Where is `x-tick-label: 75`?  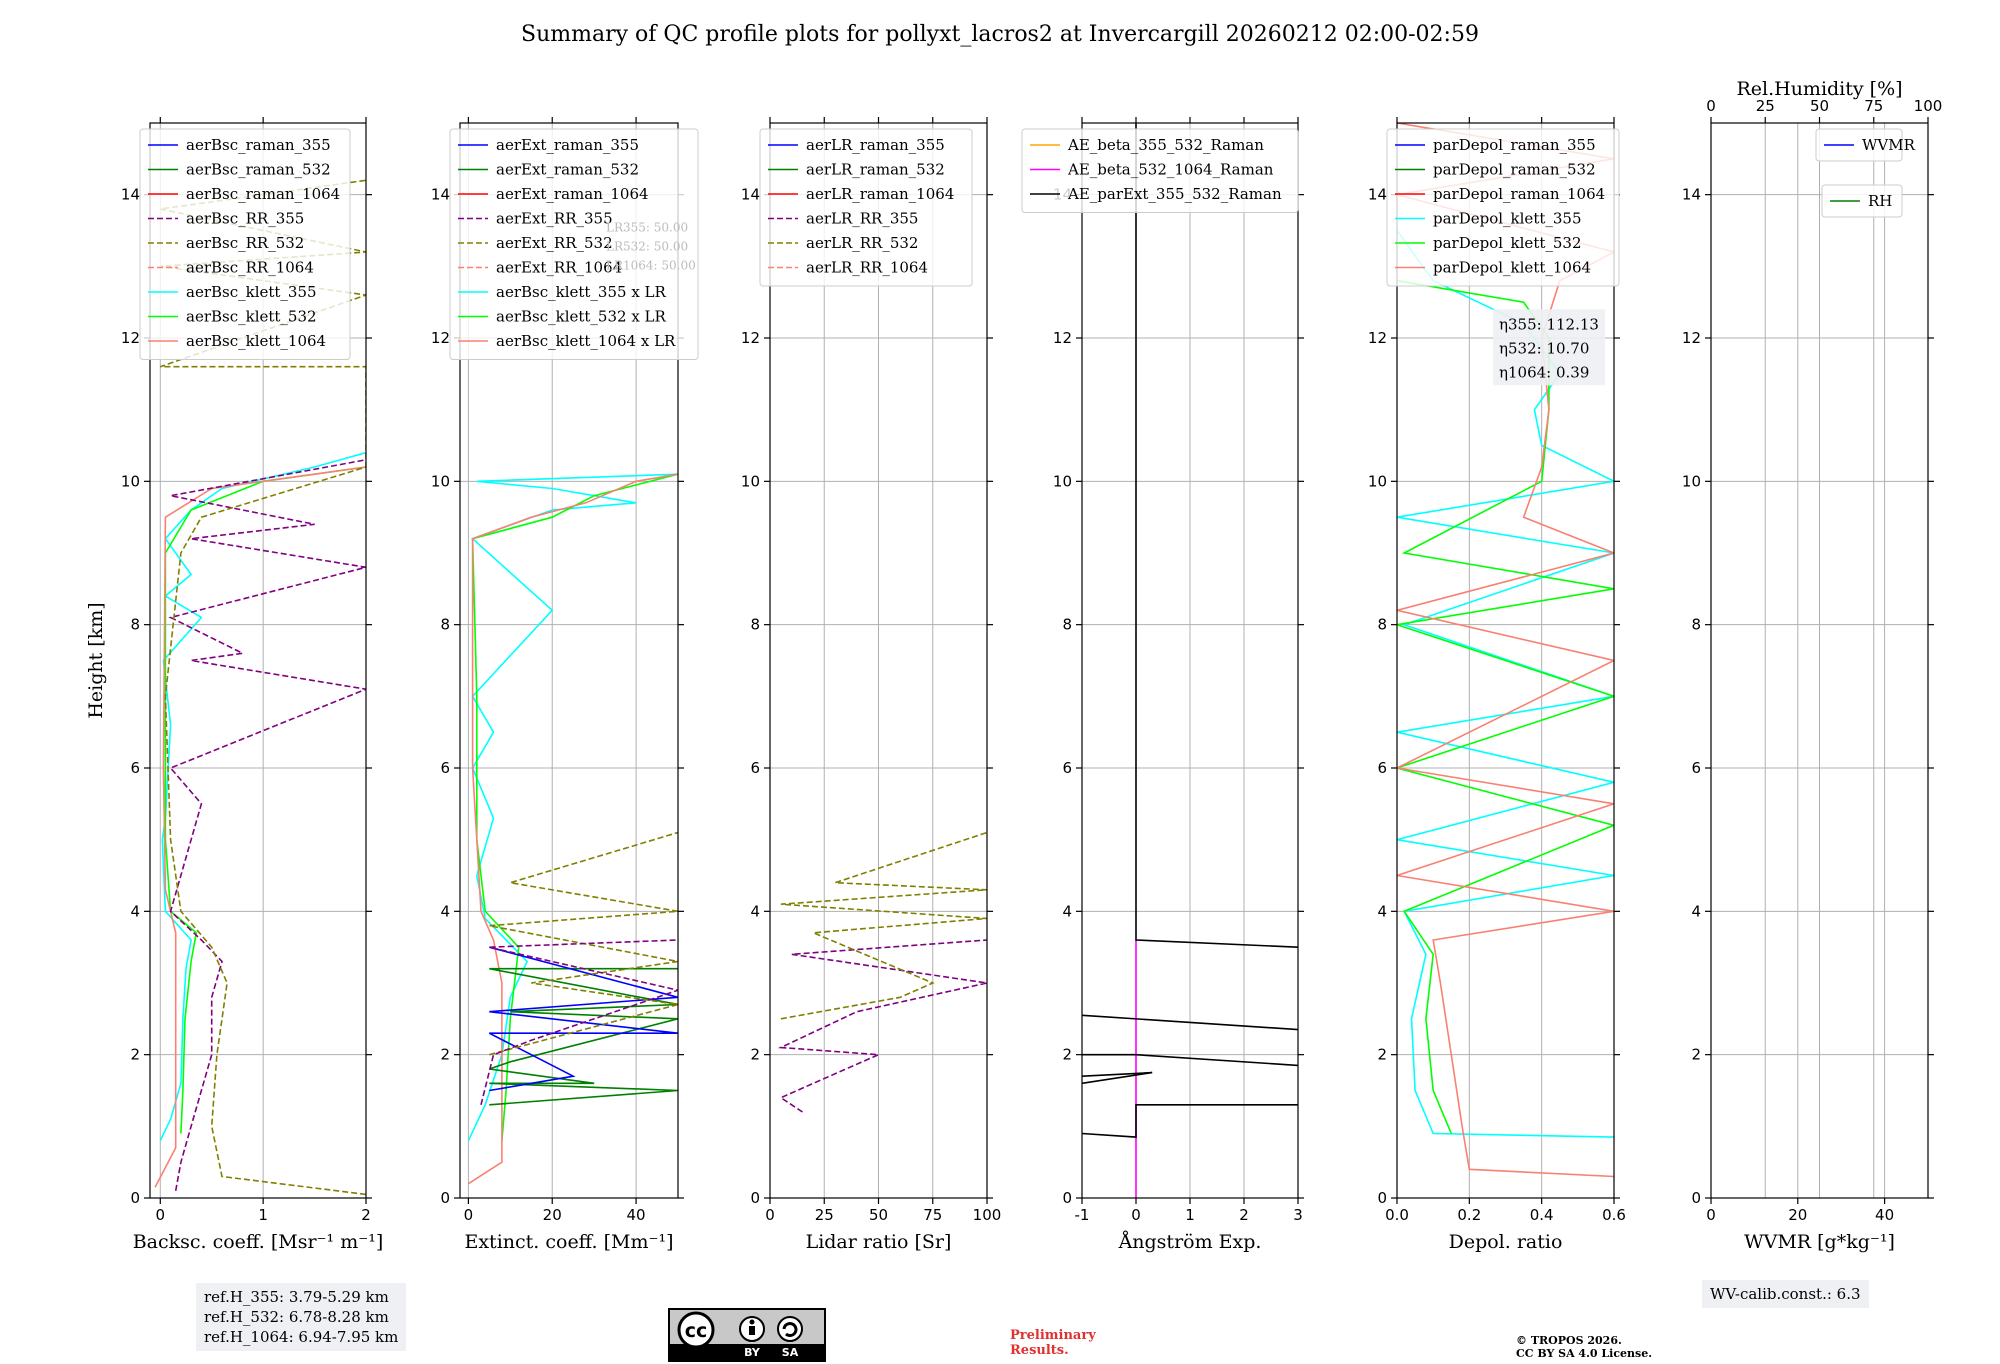 x-tick-label: 75 is located at coordinates (932, 1215).